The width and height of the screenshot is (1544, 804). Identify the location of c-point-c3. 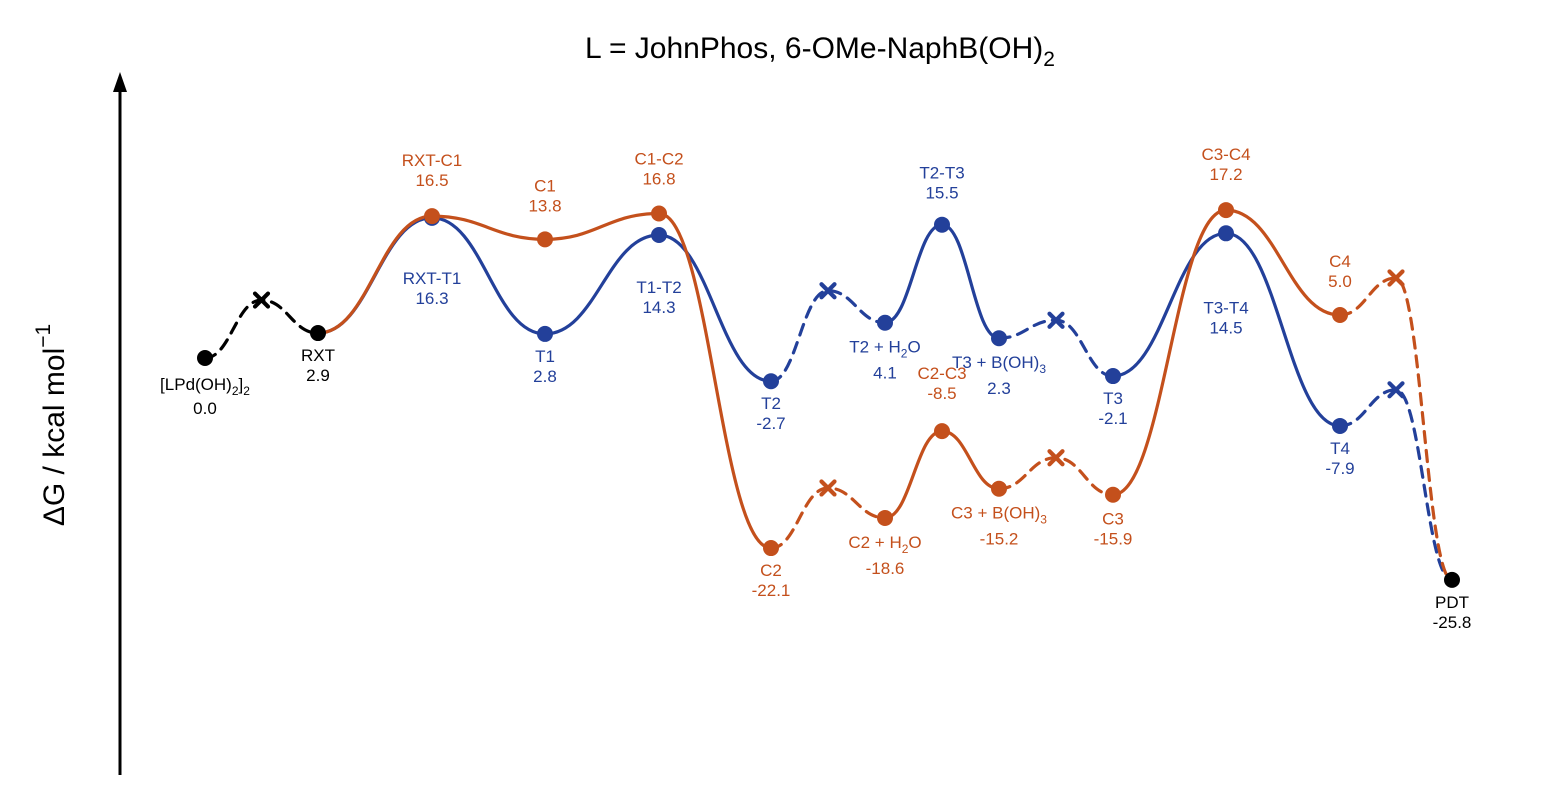
(1113, 494).